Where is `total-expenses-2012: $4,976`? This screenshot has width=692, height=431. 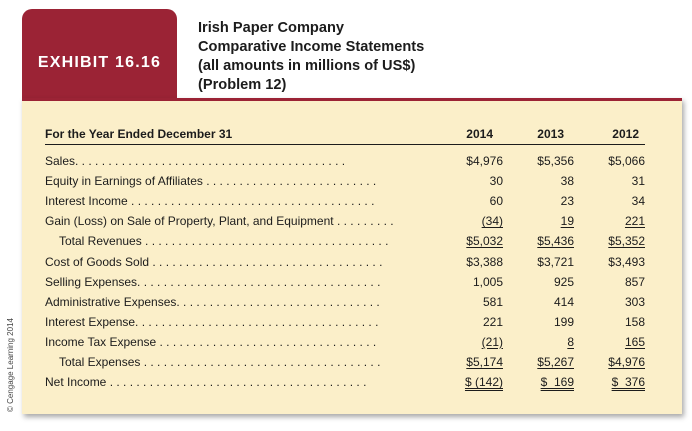
total-expenses-2012: $4,976 is located at coordinates (626, 361).